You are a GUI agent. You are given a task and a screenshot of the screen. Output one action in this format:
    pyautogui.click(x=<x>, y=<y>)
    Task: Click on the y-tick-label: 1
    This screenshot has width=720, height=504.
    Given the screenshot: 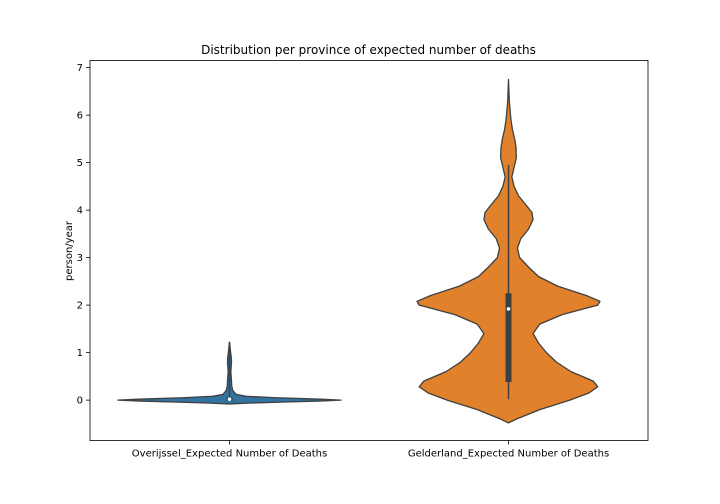 What is the action you would take?
    pyautogui.click(x=80, y=353)
    